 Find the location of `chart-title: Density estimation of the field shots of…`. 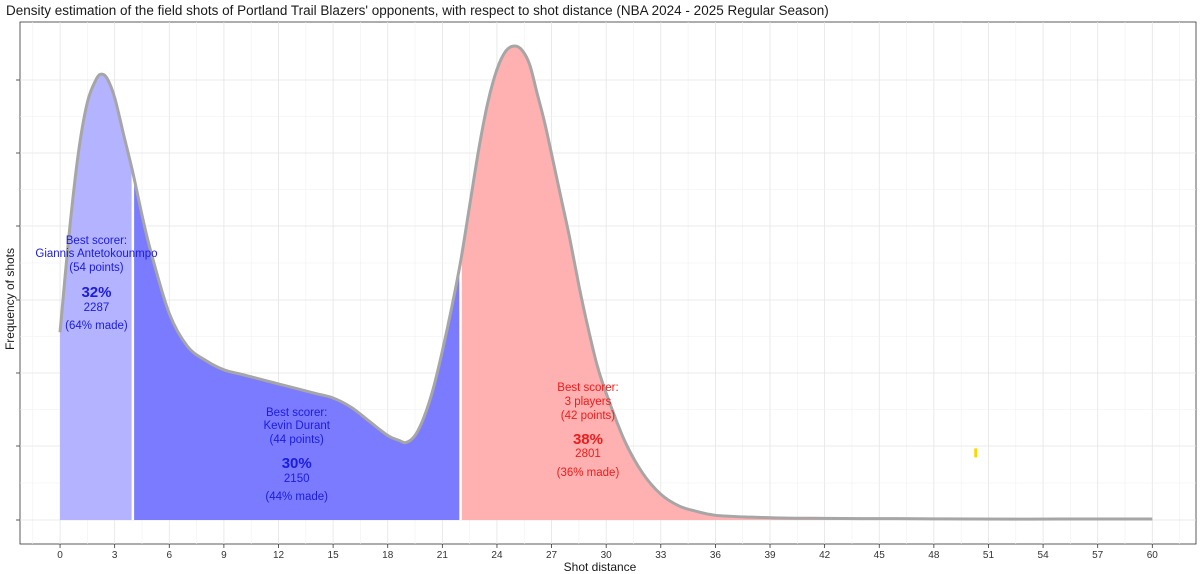

chart-title: Density estimation of the field shots of… is located at coordinates (417, 10).